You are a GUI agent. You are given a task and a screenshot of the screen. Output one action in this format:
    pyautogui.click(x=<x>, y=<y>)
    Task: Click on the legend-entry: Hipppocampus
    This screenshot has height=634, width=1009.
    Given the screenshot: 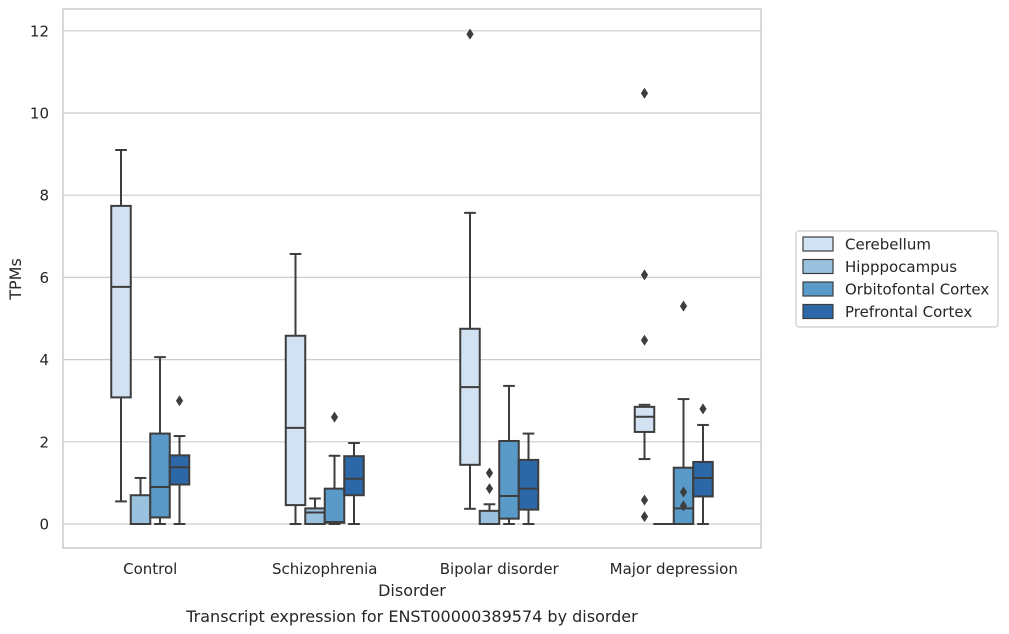 What is the action you would take?
    pyautogui.click(x=901, y=267)
    